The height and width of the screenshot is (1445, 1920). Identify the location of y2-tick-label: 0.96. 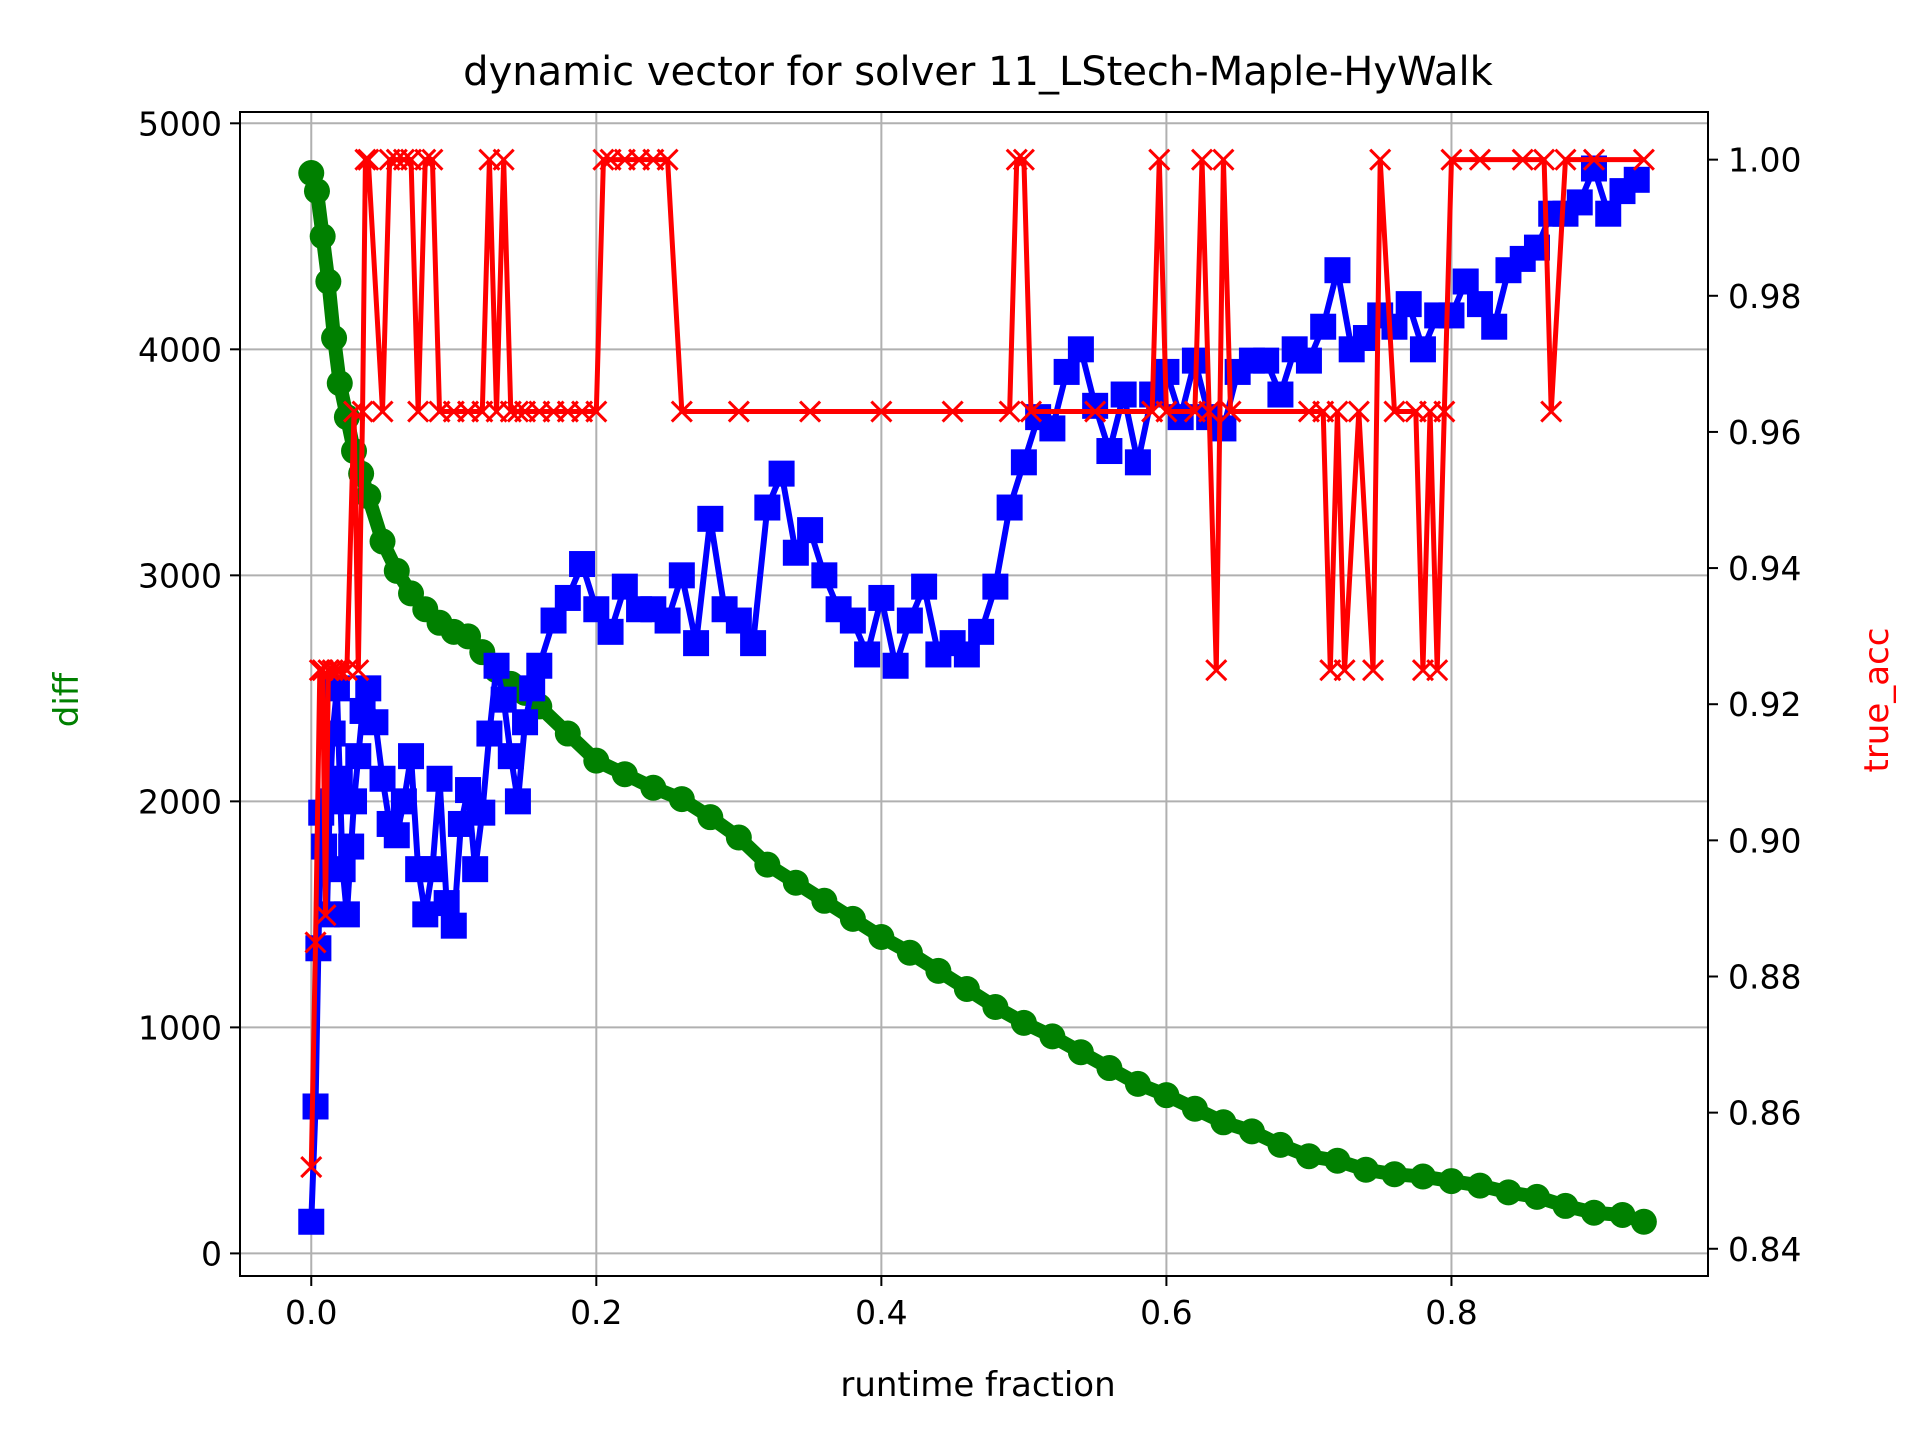
(1764, 432).